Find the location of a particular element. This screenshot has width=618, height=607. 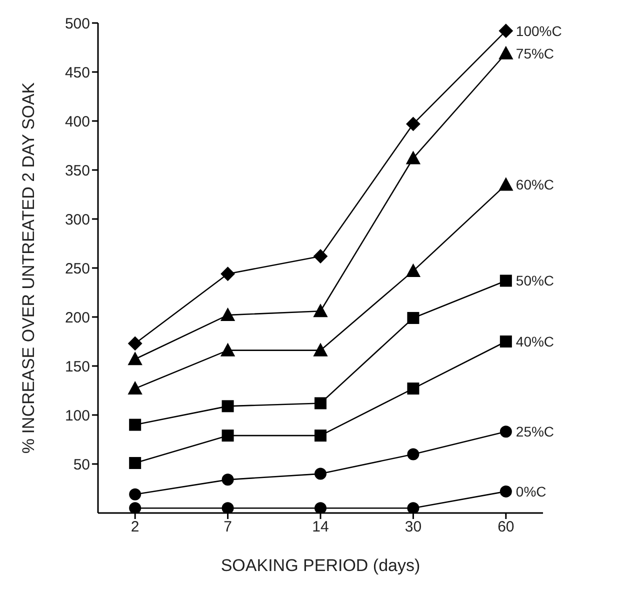

y-tick-label: 50 is located at coordinates (81, 465).